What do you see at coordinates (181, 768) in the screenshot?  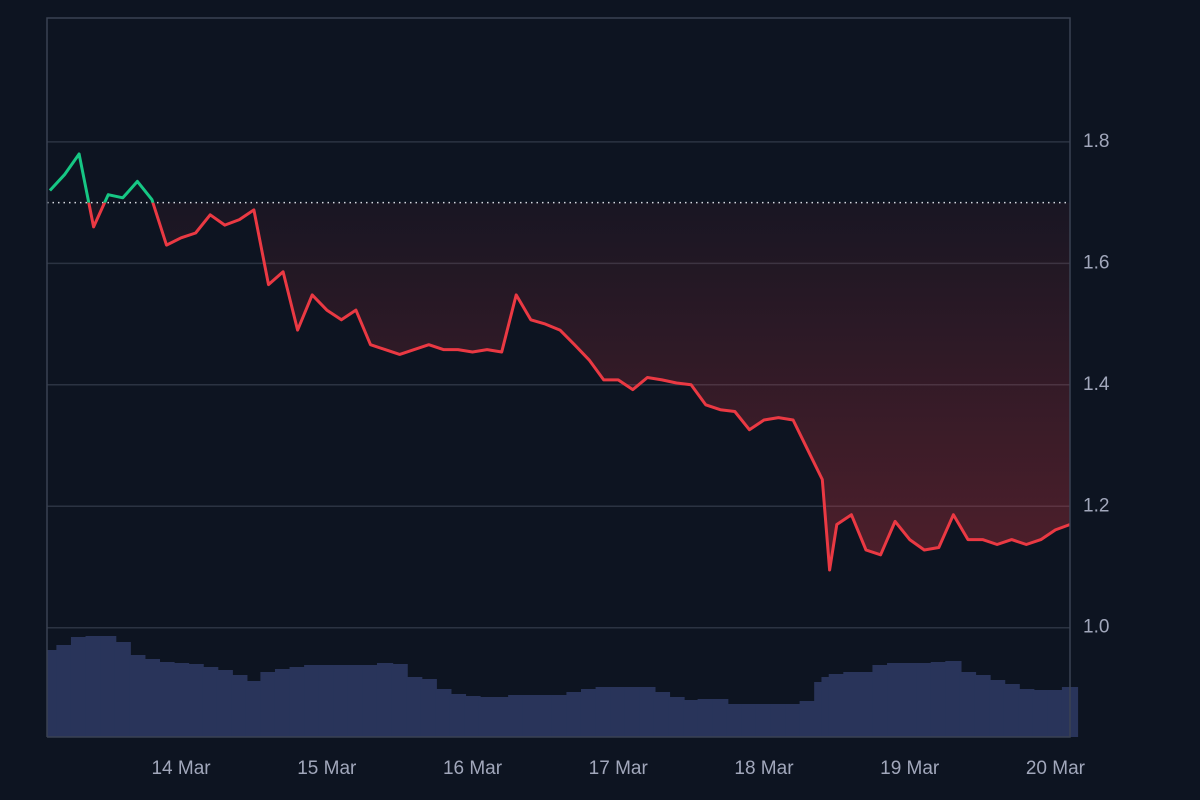 I see `x-tick-label: 14 Mar` at bounding box center [181, 768].